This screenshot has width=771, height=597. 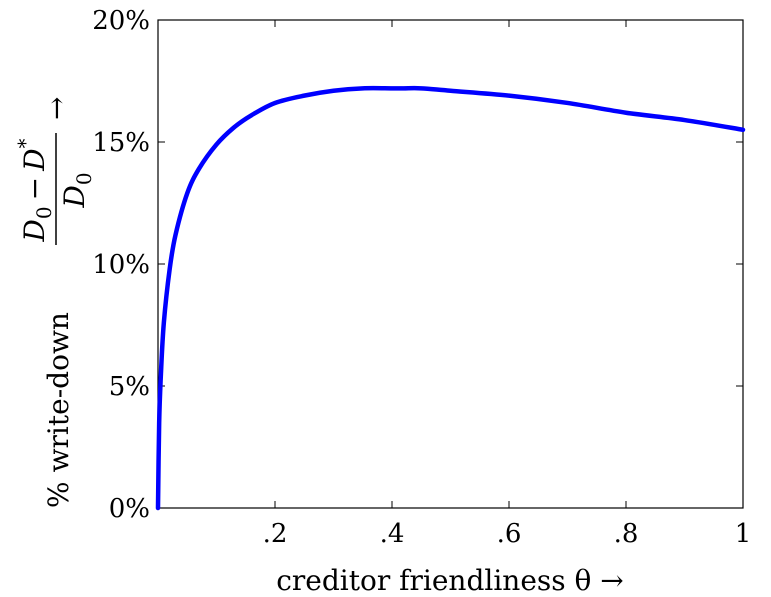 I want to click on y-axis-label-fraction: D0−D* D0 →, so click(x=54, y=171).